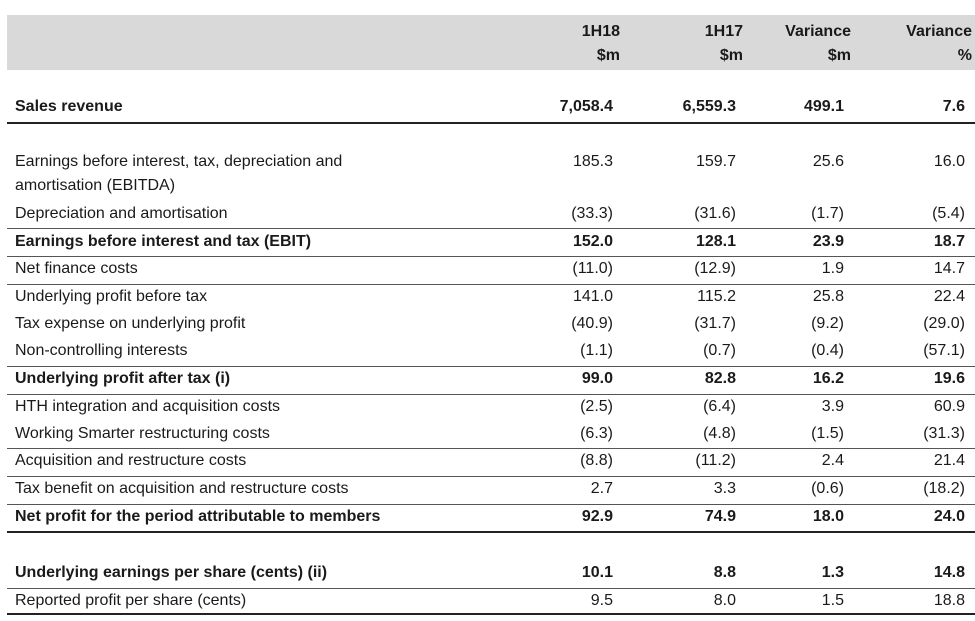 This screenshot has width=975, height=621. Describe the element at coordinates (823, 106) in the screenshot. I see `value-variance-dollars: 499.1` at that location.